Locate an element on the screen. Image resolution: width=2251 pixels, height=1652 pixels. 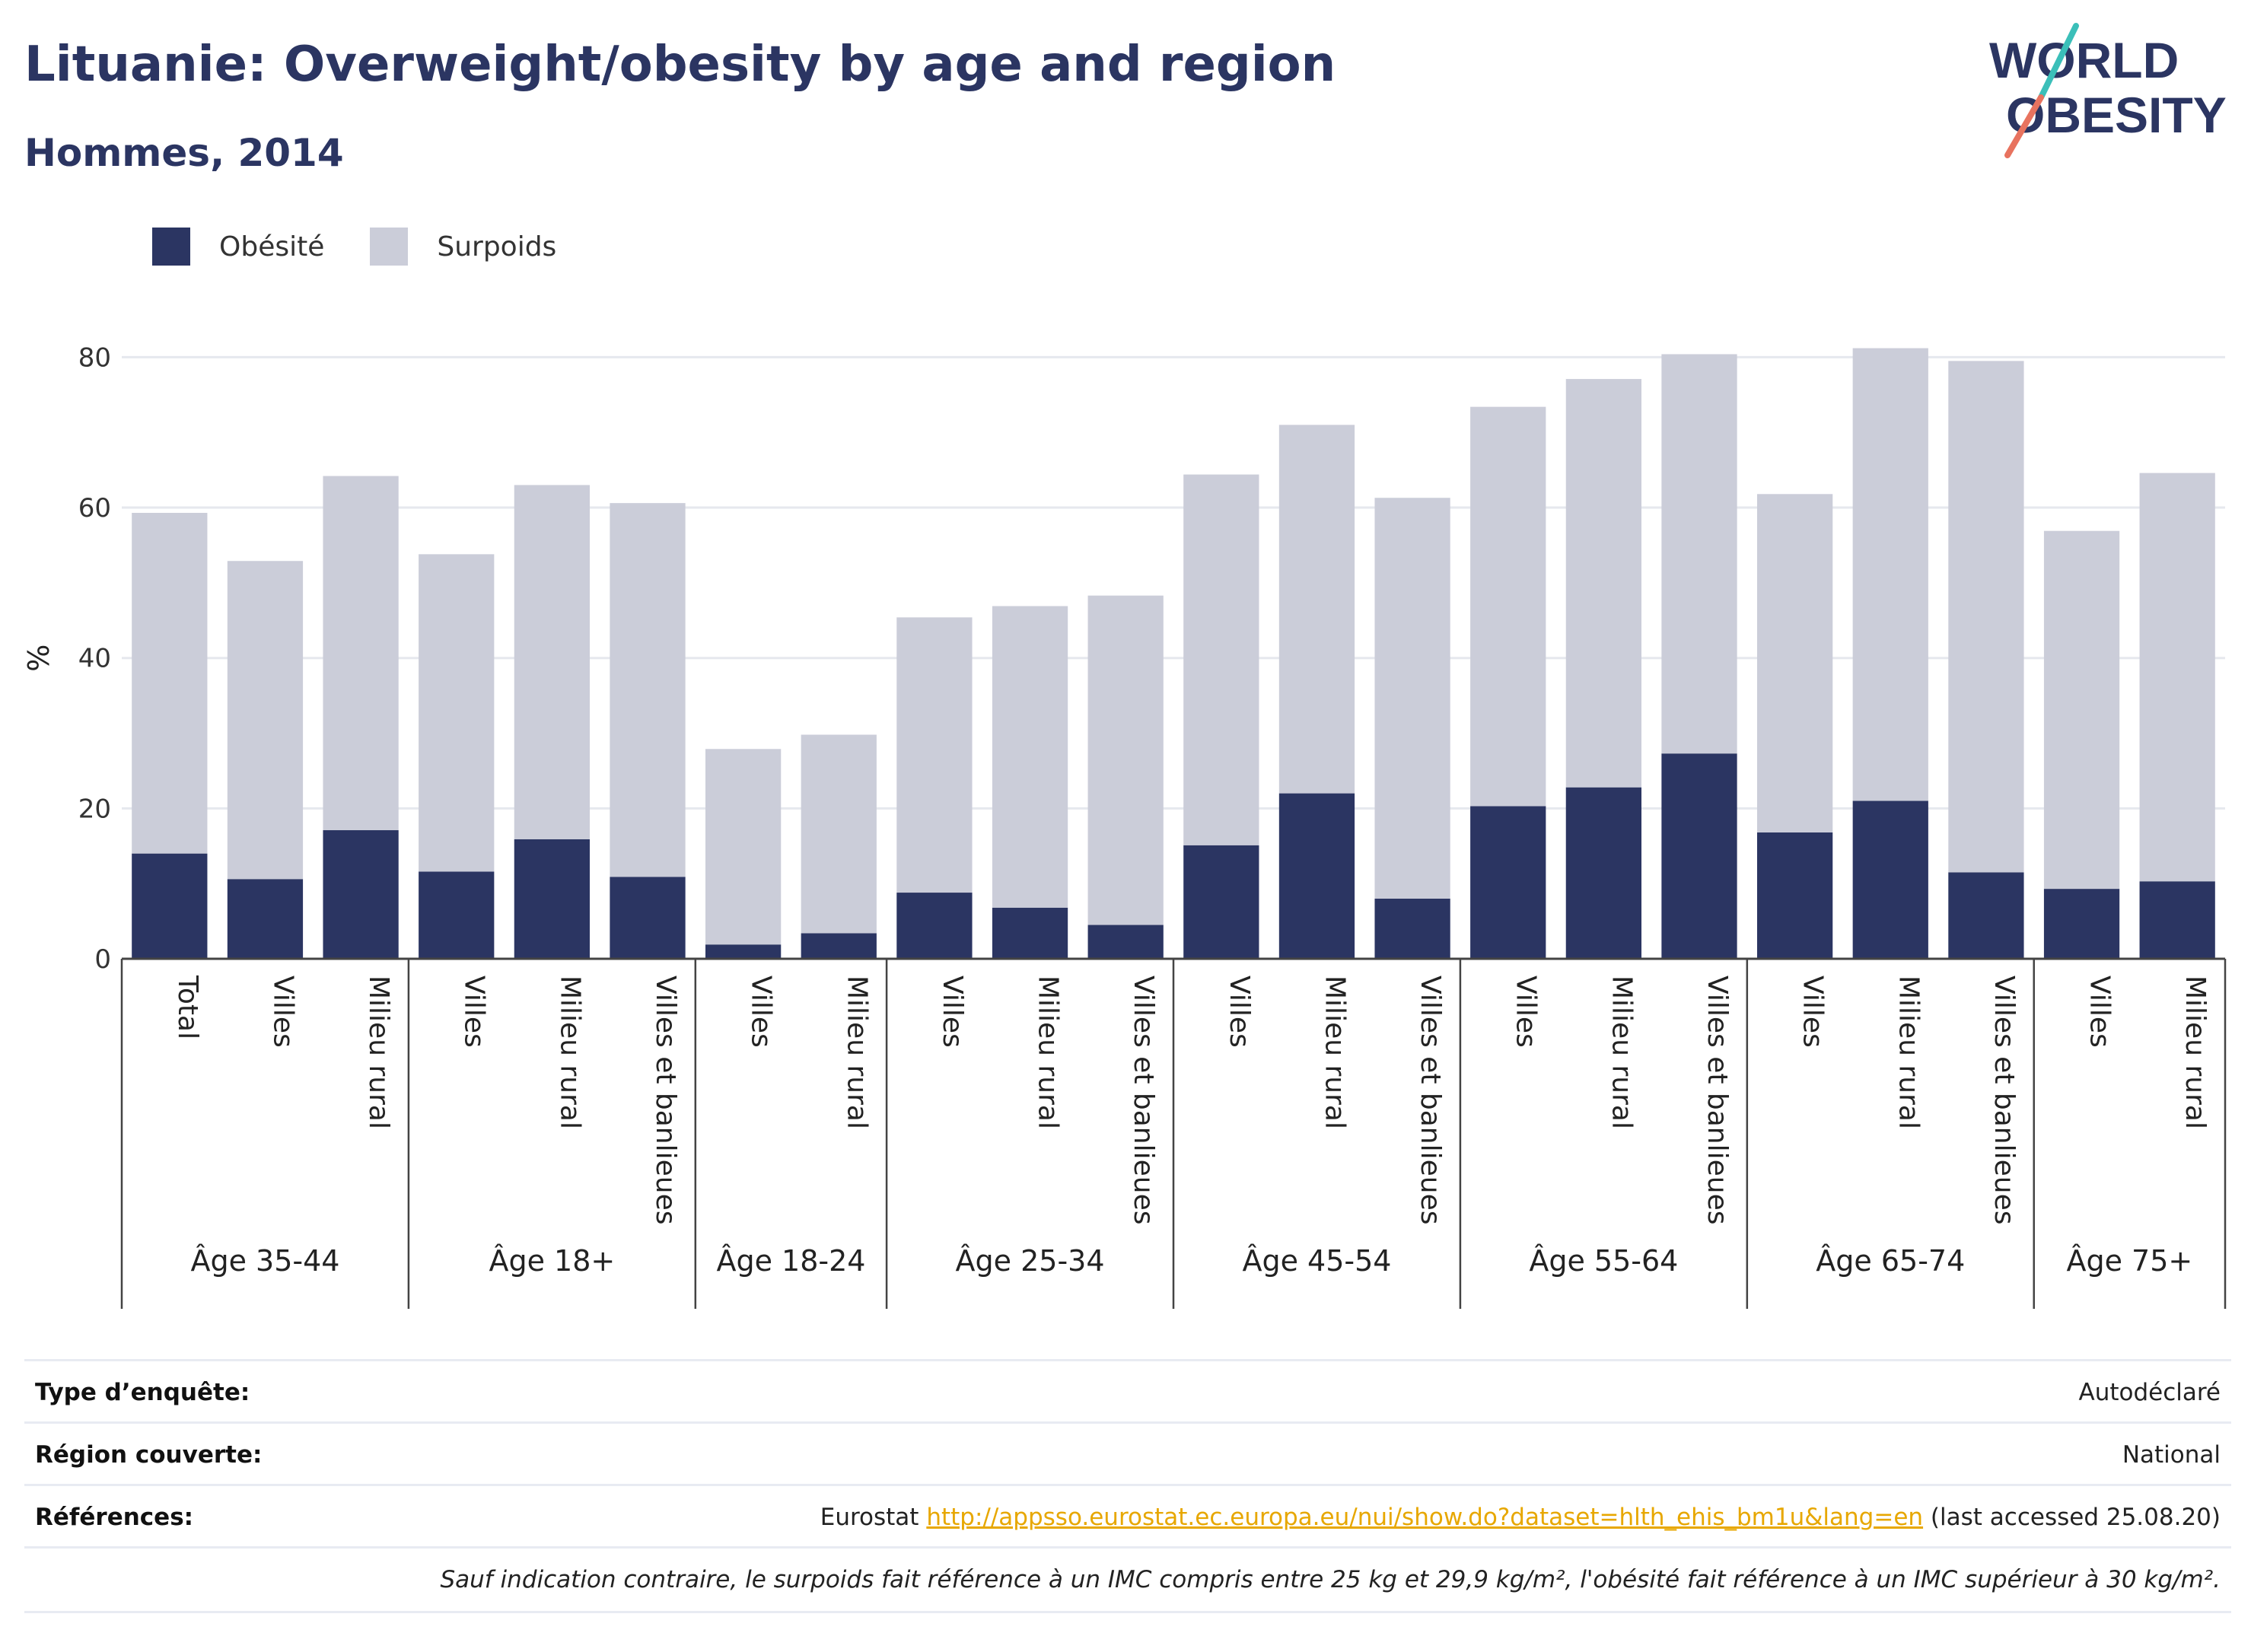
references-label: Références: is located at coordinates (114, 1517).